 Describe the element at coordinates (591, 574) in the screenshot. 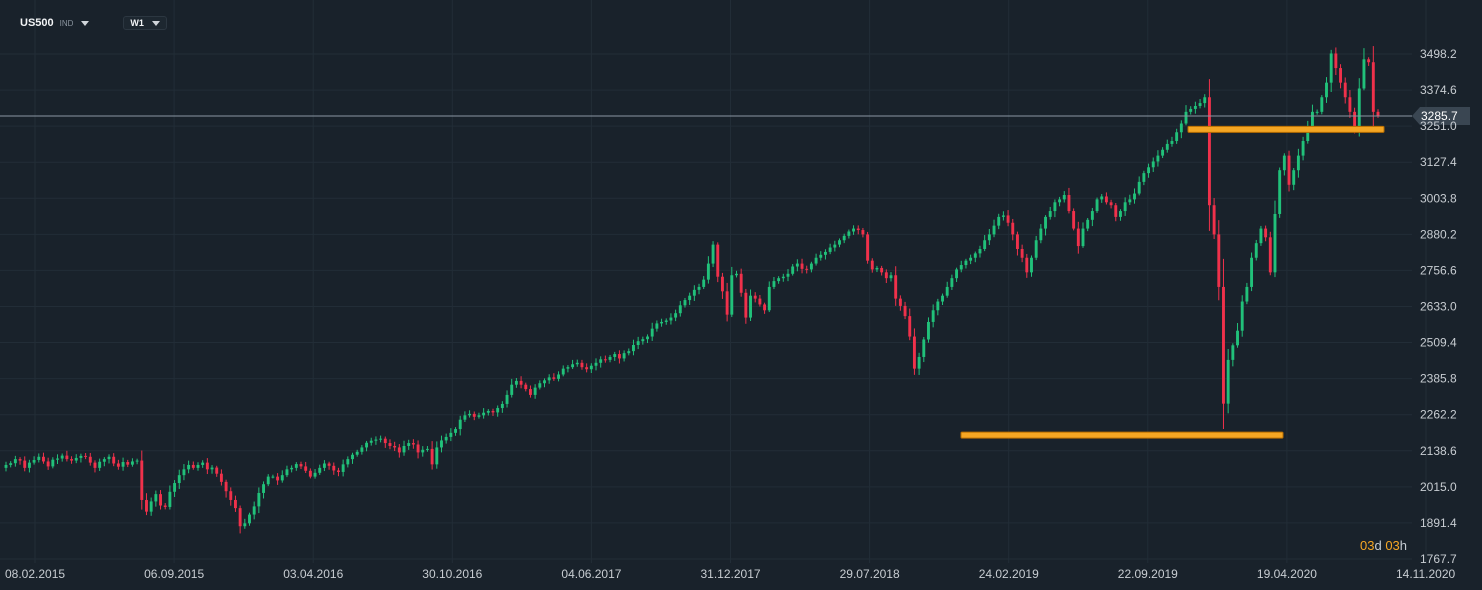

I see `time-tick-label: 04.06.2017` at that location.